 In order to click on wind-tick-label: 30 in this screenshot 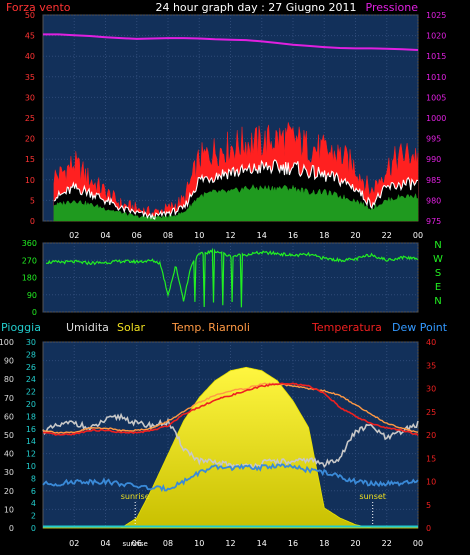, I will do `click(30, 97)`.